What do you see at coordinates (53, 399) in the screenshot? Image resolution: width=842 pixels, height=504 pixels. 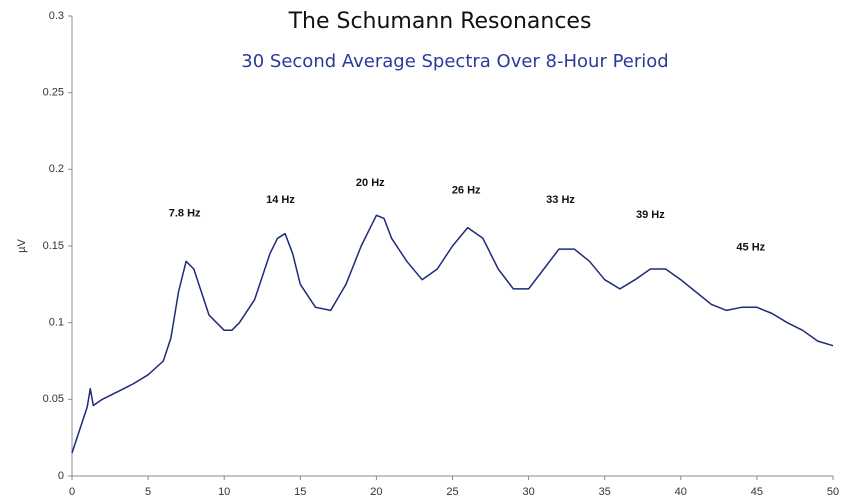 I see `y-tick-label: 0.05` at bounding box center [53, 399].